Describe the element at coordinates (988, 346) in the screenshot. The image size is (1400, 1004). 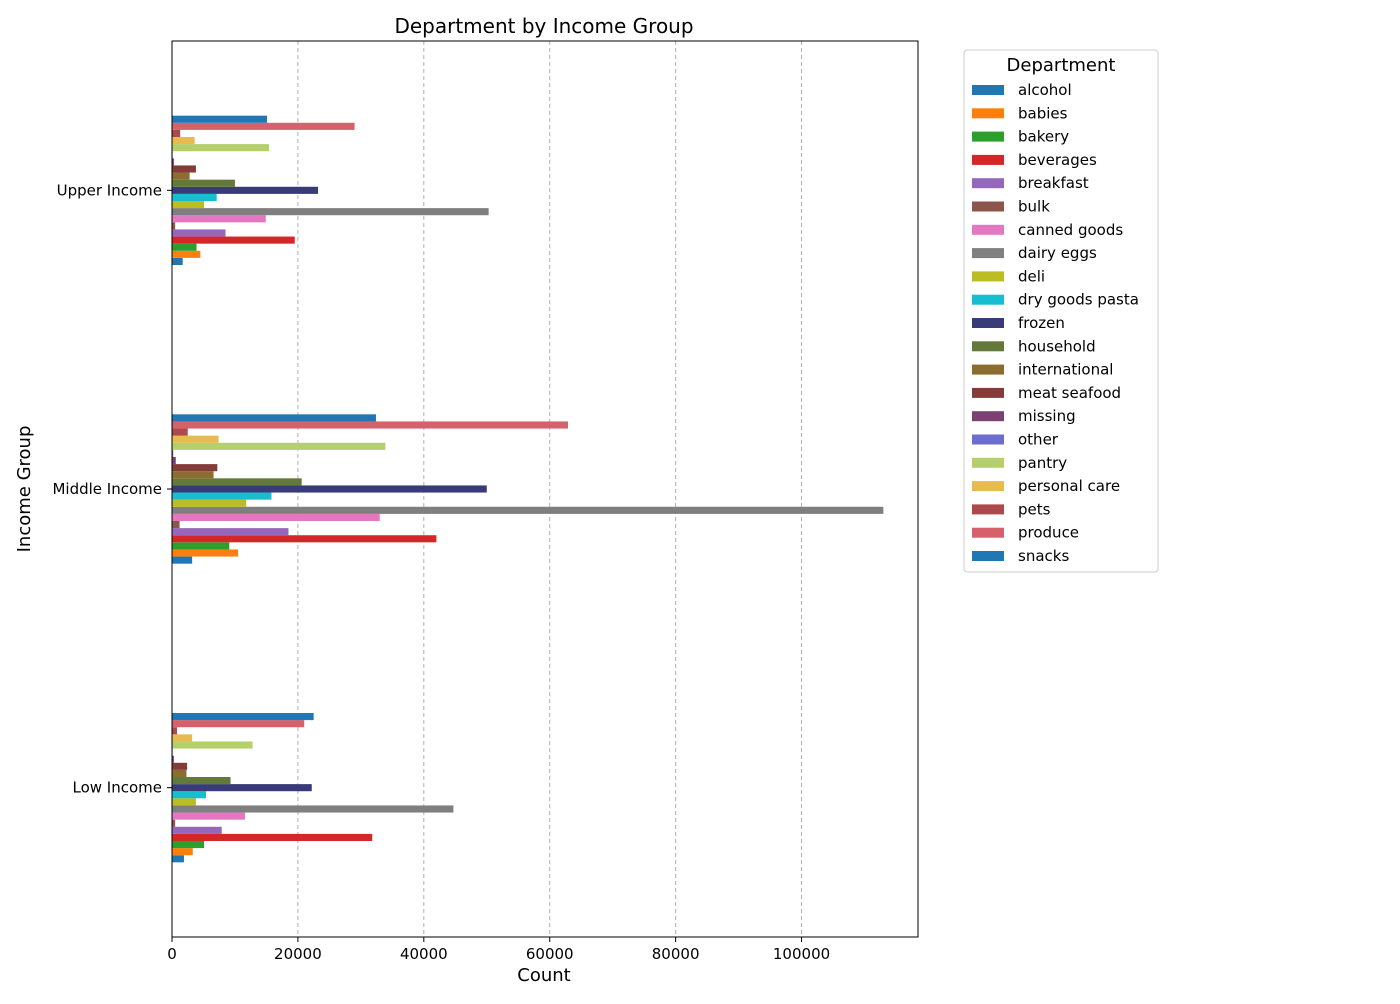
I see `legend-swatch-household` at that location.